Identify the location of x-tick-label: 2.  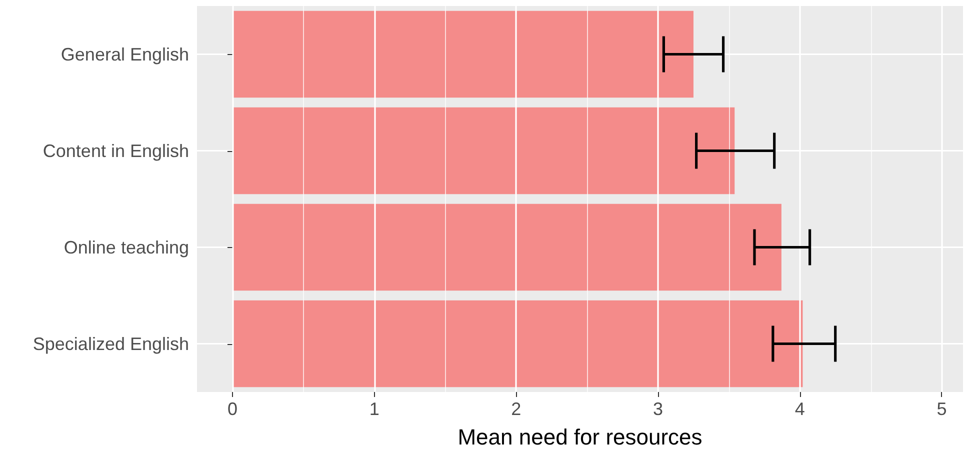
(516, 409).